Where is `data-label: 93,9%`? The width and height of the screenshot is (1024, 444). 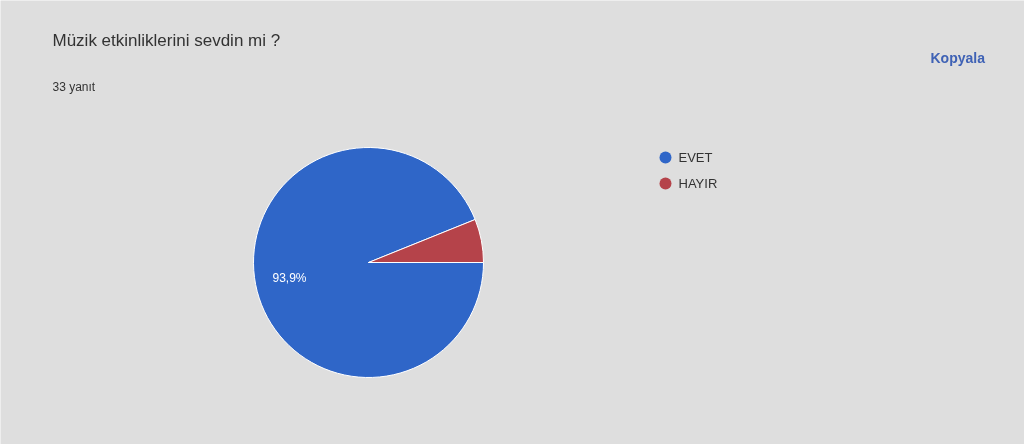 data-label: 93,9% is located at coordinates (289, 277).